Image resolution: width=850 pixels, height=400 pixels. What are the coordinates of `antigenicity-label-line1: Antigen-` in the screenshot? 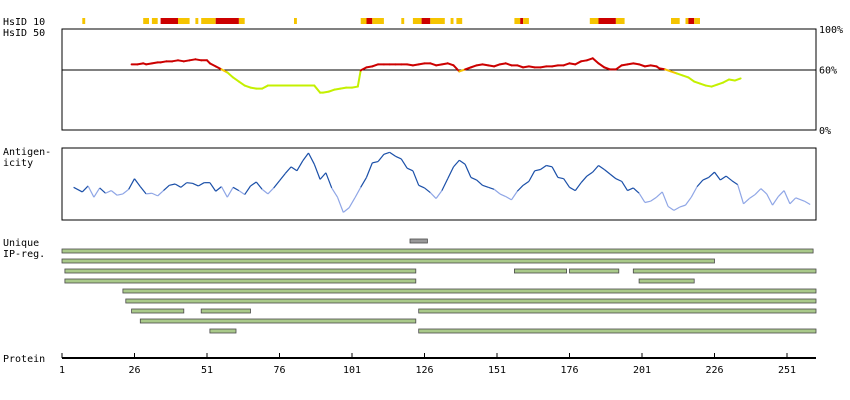 It's located at (27, 152).